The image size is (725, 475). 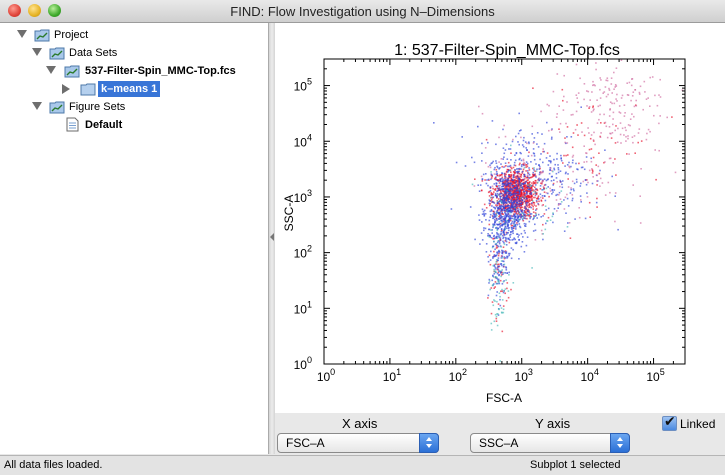 I want to click on zoom-window-button, so click(x=54, y=10).